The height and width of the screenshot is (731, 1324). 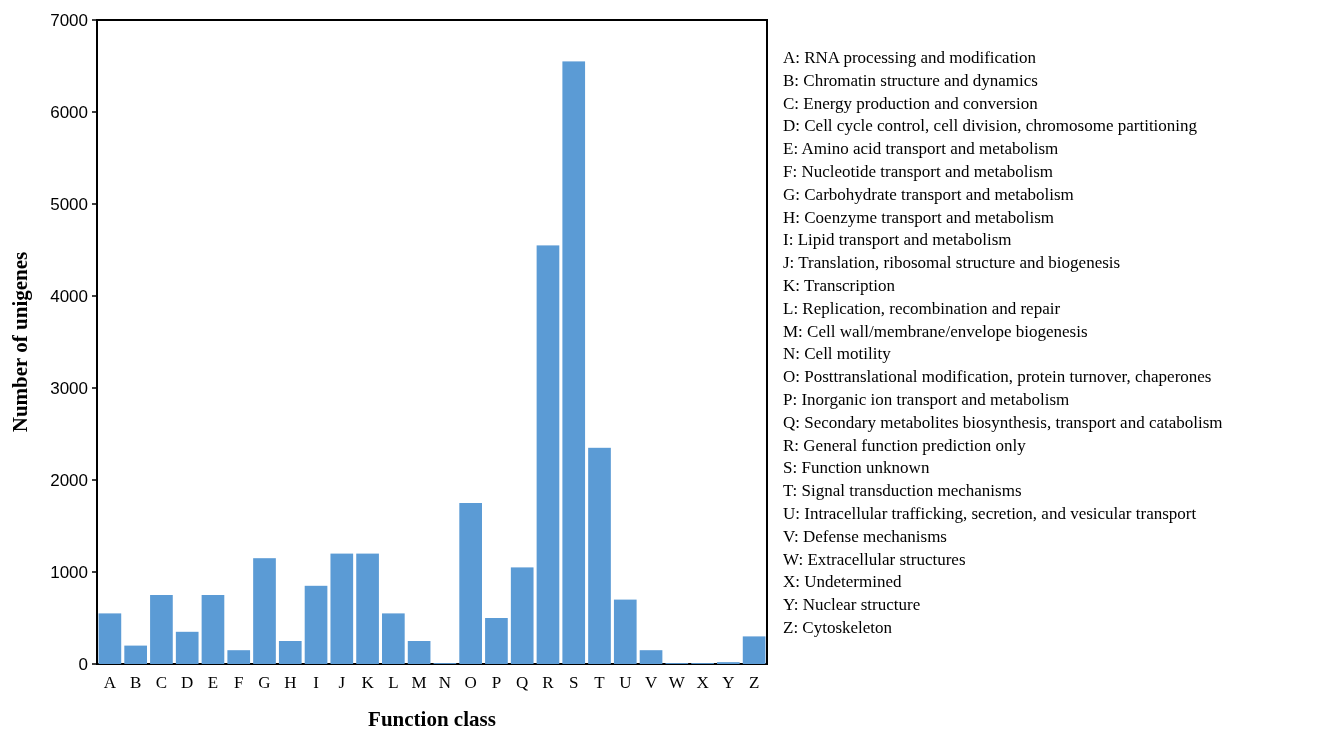 What do you see at coordinates (470, 682) in the screenshot?
I see `x-tick-label: O` at bounding box center [470, 682].